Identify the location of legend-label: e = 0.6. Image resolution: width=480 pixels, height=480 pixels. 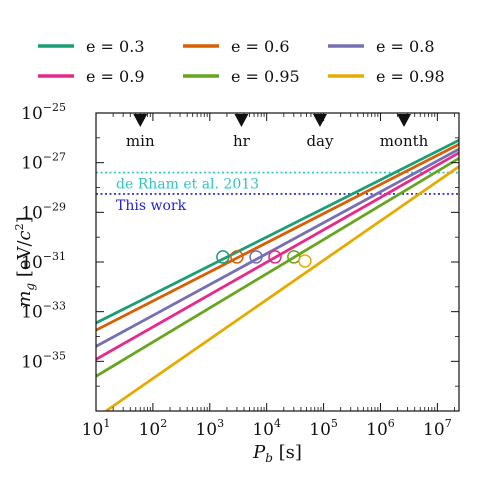
(260, 46).